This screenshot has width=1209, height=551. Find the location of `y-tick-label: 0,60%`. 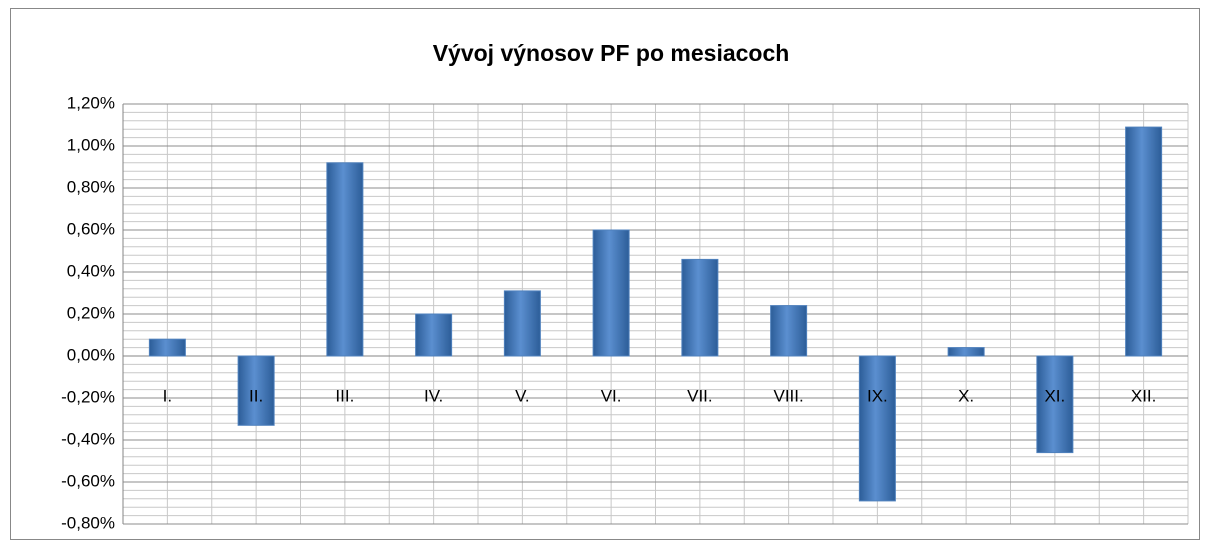

y-tick-label: 0,60% is located at coordinates (91, 228).